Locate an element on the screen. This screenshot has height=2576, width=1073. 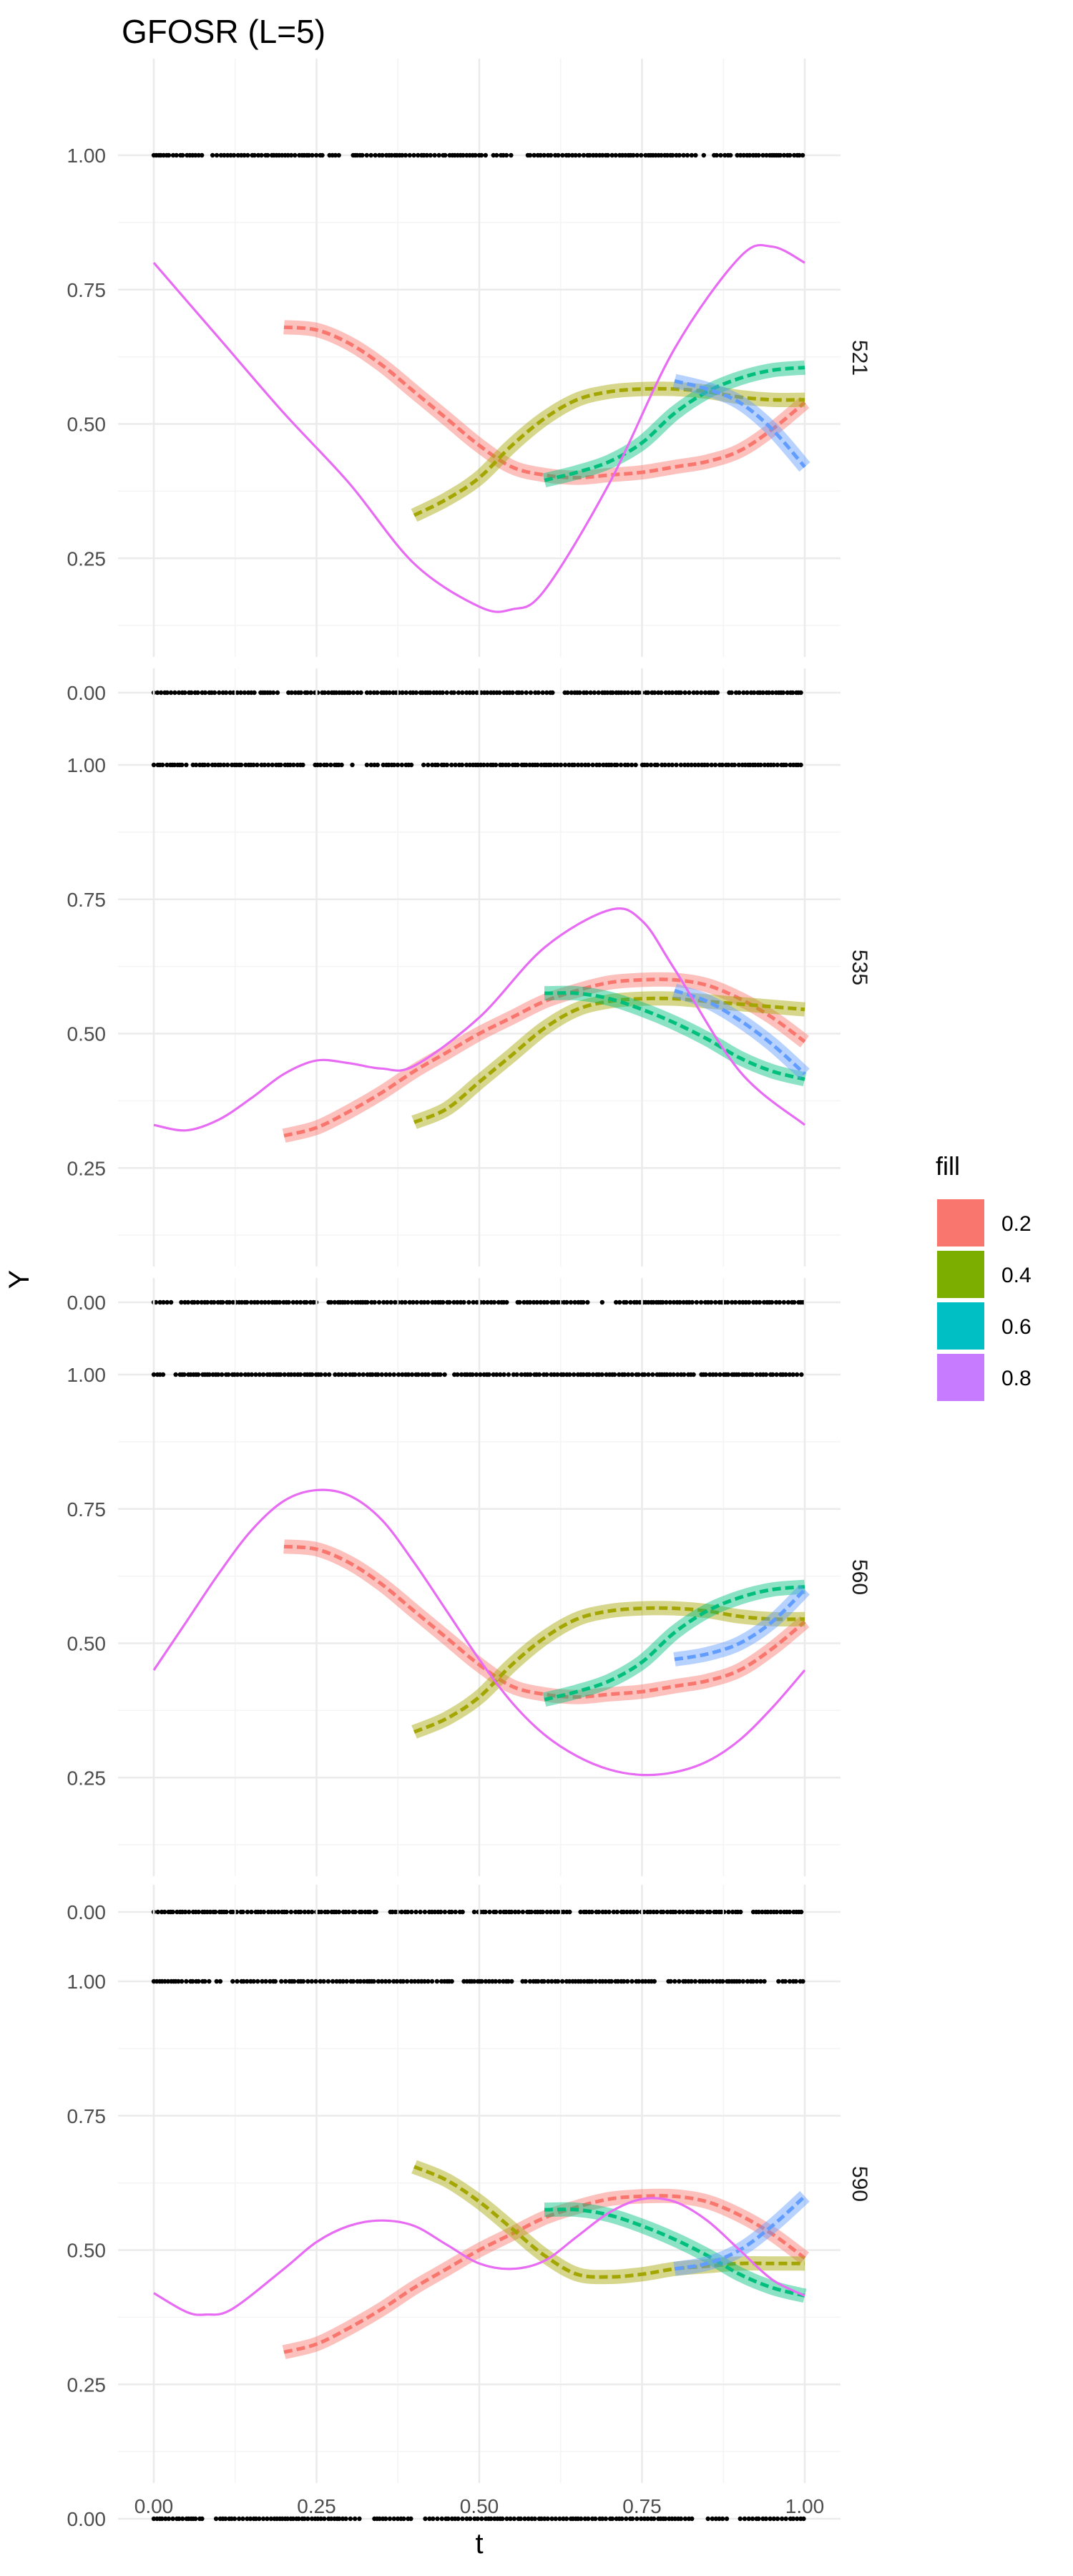
y-tick-label: 1.00 is located at coordinates (87, 1982).